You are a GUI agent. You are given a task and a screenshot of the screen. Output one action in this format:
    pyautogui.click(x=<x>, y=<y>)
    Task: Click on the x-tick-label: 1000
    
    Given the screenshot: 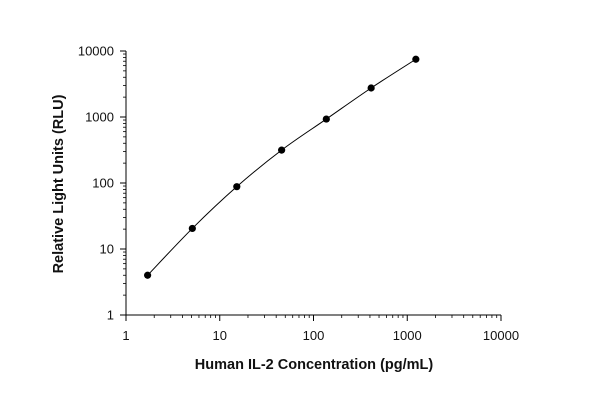 What is the action you would take?
    pyautogui.click(x=407, y=335)
    